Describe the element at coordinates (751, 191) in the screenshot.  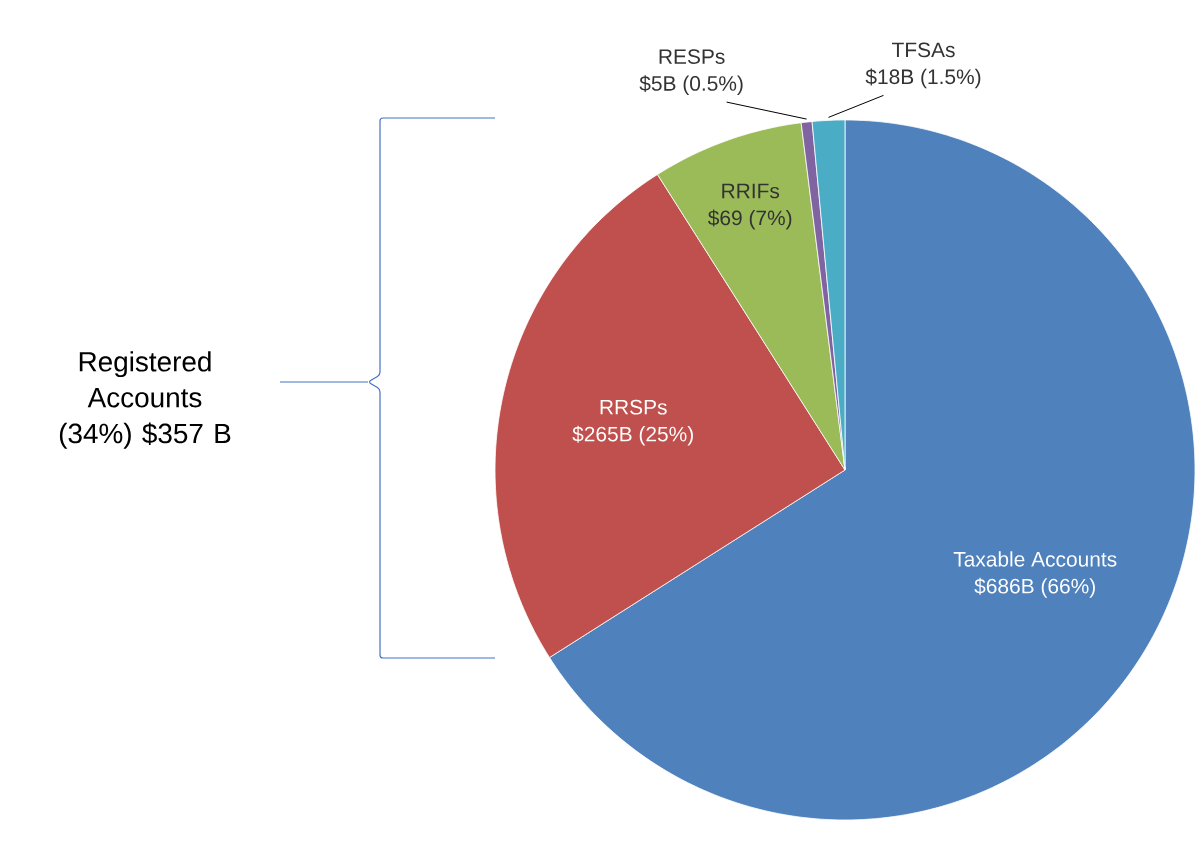
I see `slice-label: RRIFs` at that location.